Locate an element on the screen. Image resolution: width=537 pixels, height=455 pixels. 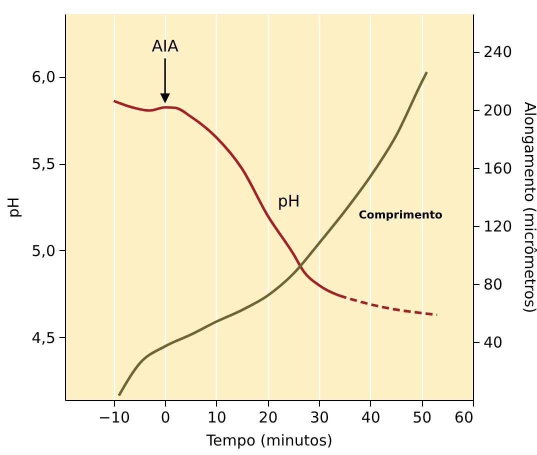
x-tick-label: 50 is located at coordinates (422, 417).